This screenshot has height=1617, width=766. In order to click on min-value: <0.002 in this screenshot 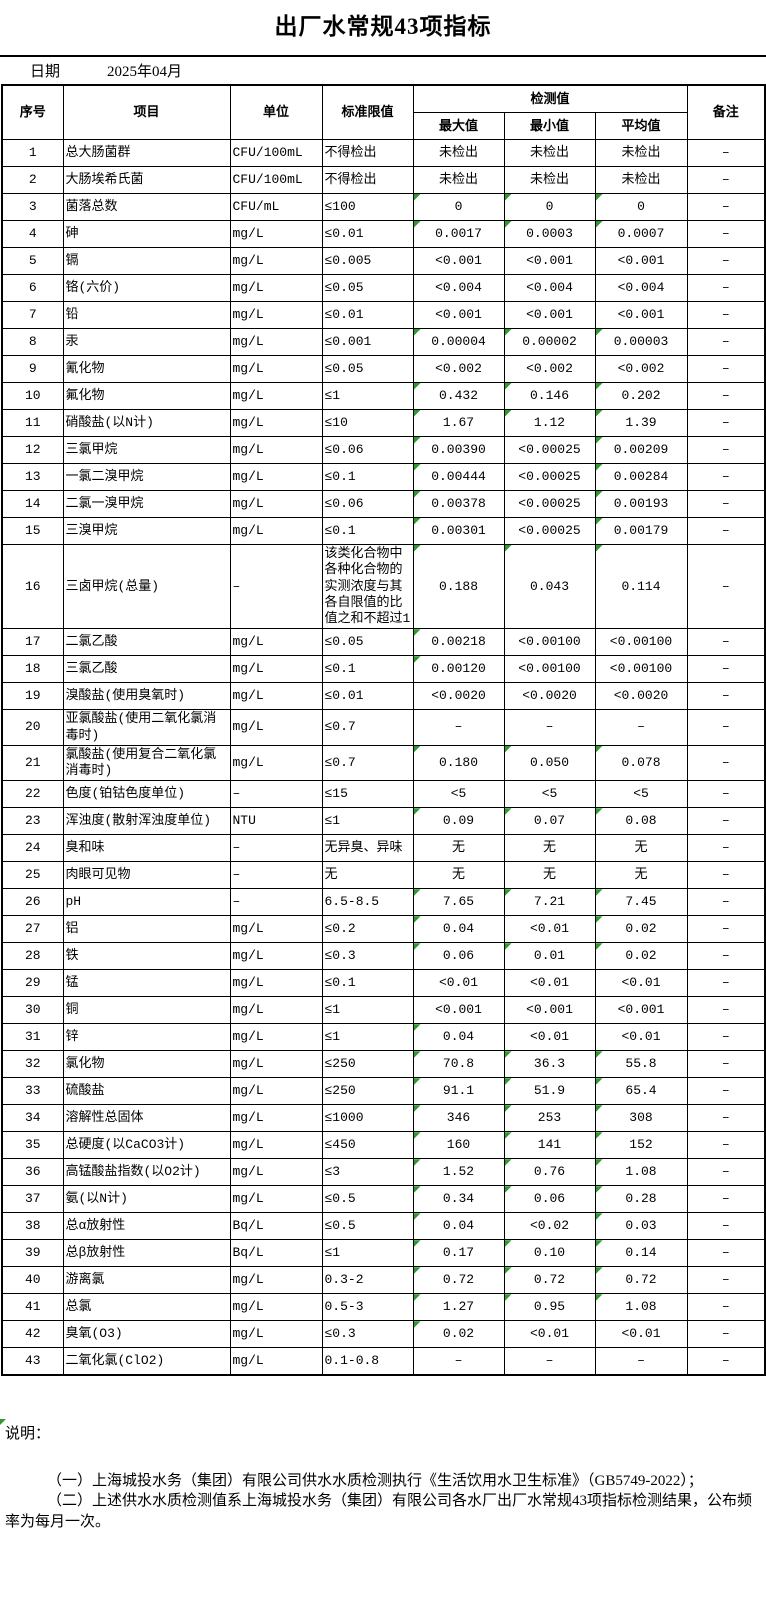, I will do `click(549, 369)`.